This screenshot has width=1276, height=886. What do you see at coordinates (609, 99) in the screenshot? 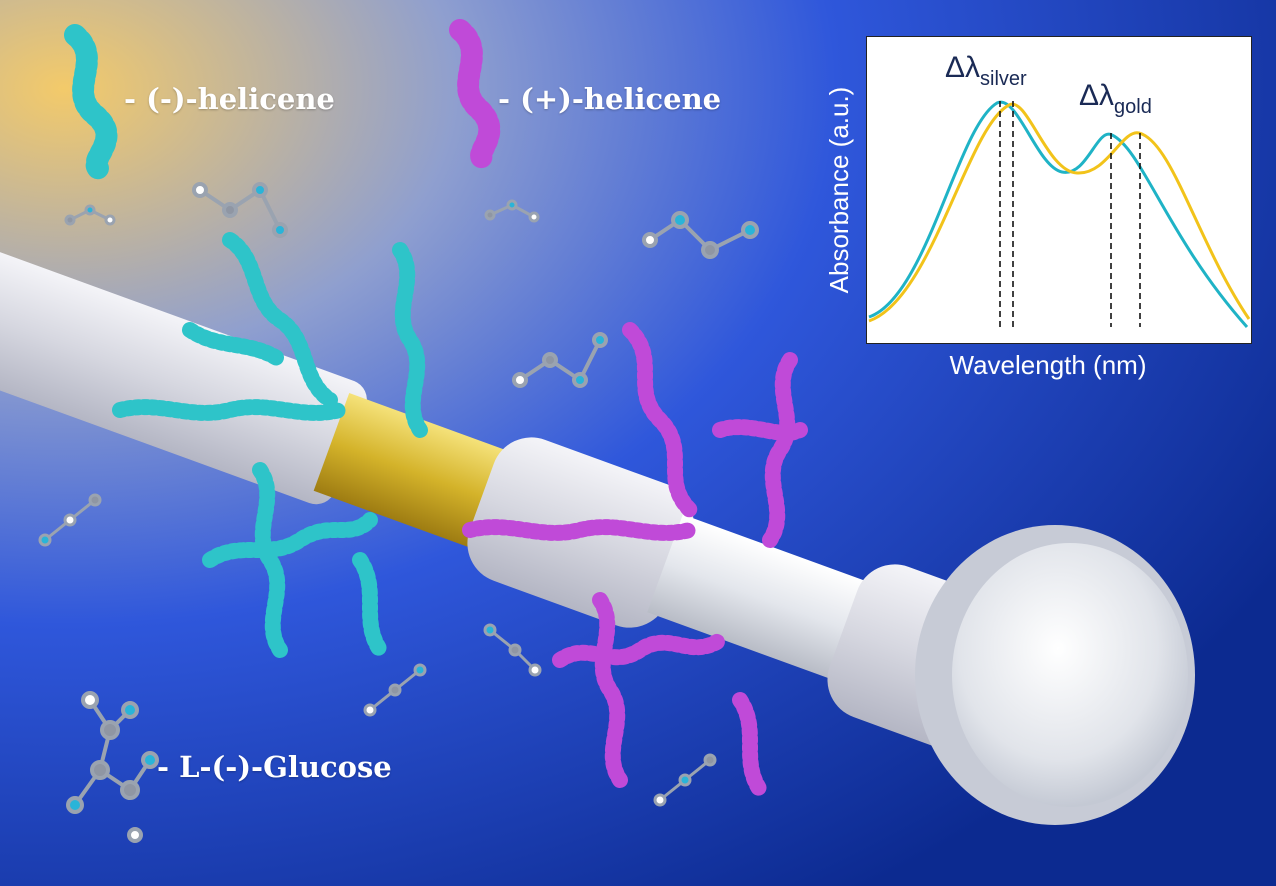
I see `plus-helicene-label: - (+)-helicene` at bounding box center [609, 99].